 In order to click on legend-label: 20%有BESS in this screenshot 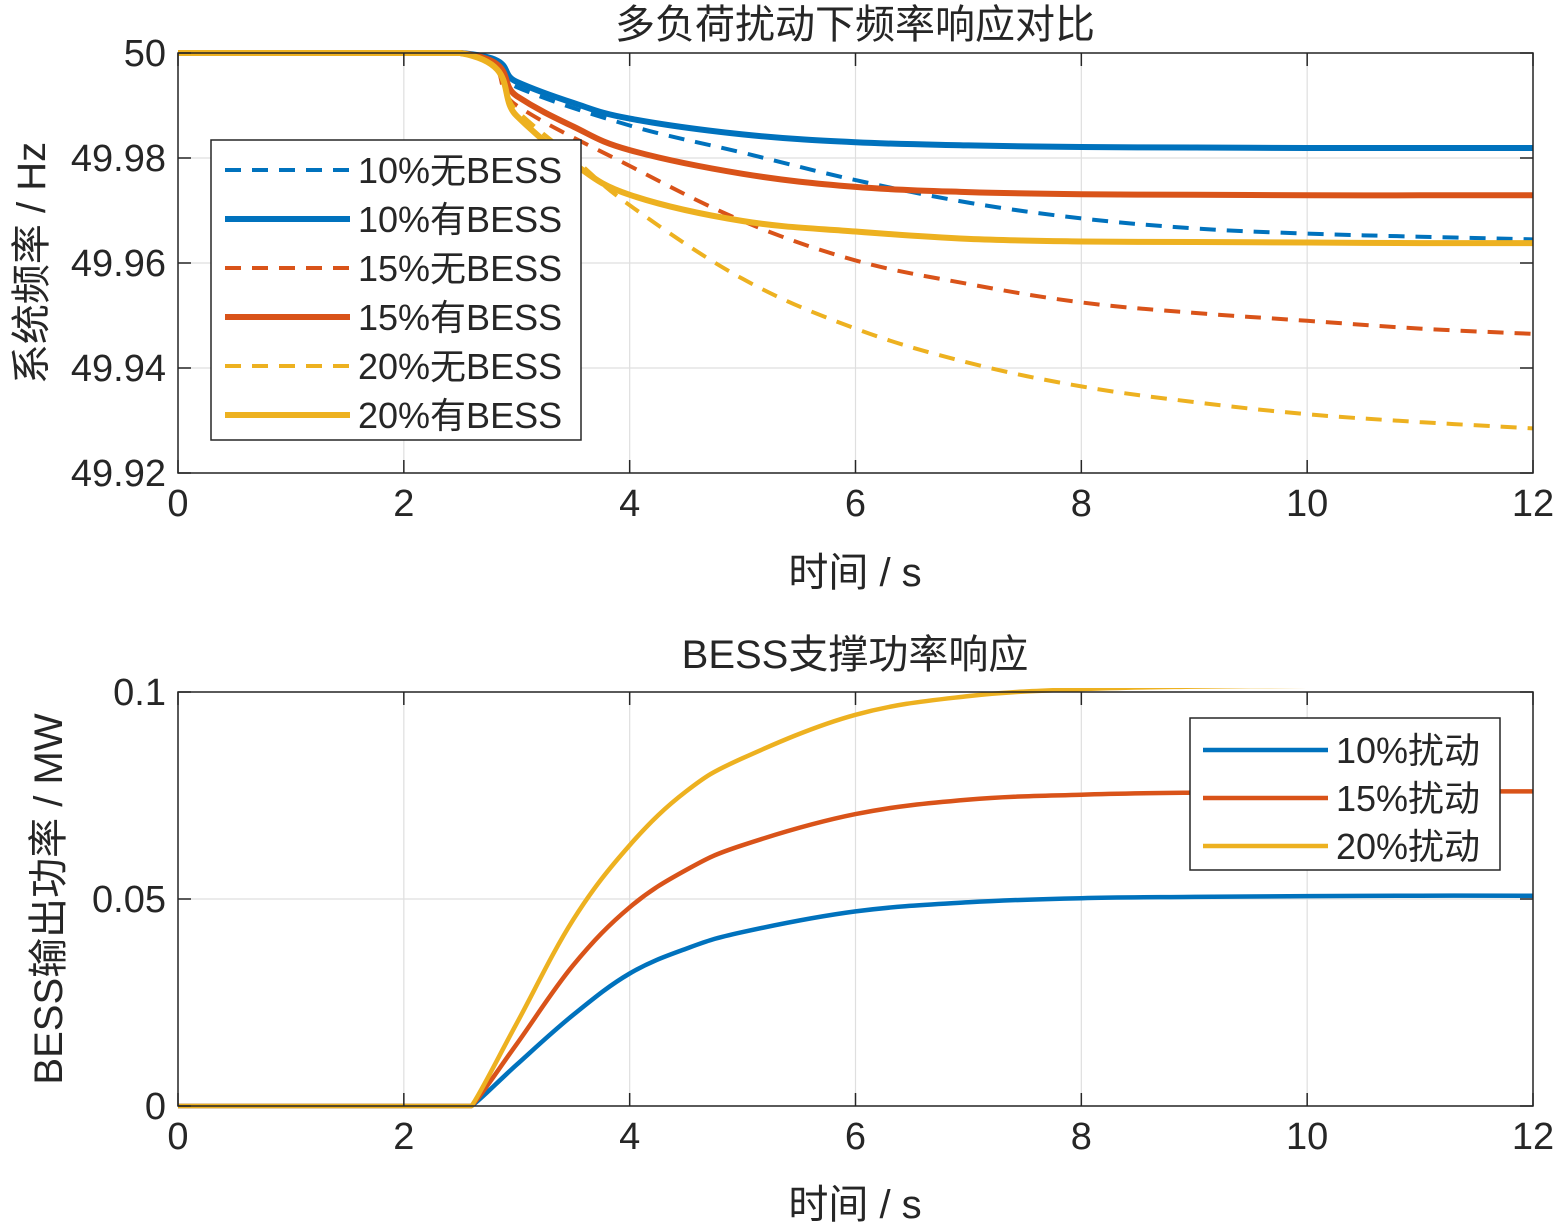, I will do `click(460, 415)`.